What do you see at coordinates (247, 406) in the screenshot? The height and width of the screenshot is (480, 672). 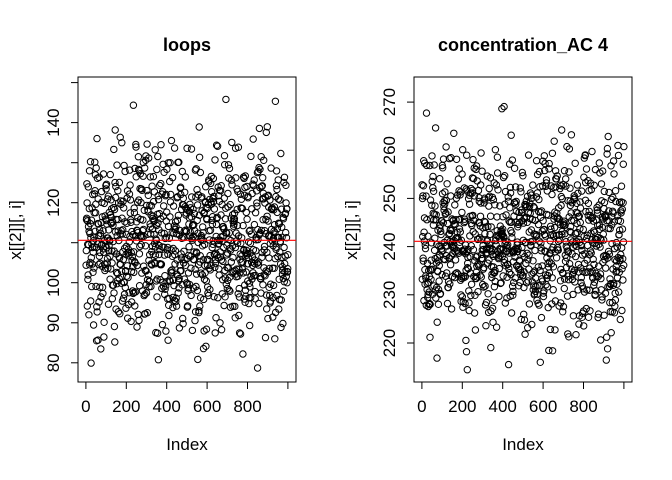 I see `x-tick-label: 800` at bounding box center [247, 406].